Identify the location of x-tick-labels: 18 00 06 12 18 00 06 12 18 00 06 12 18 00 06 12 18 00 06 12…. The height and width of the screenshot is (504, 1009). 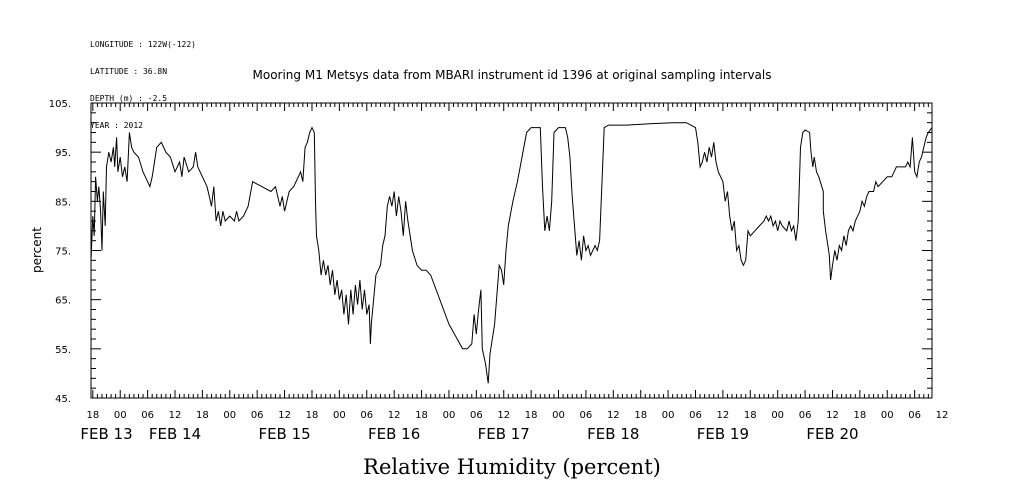
(517, 415).